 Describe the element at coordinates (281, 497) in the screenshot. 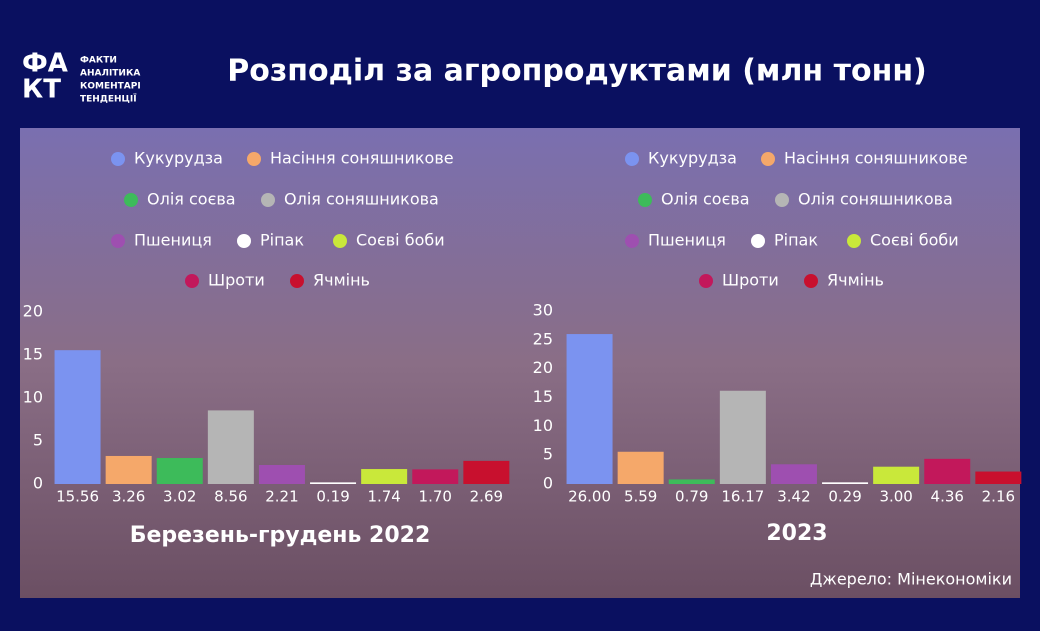

I see `value-label: 2.21` at that location.